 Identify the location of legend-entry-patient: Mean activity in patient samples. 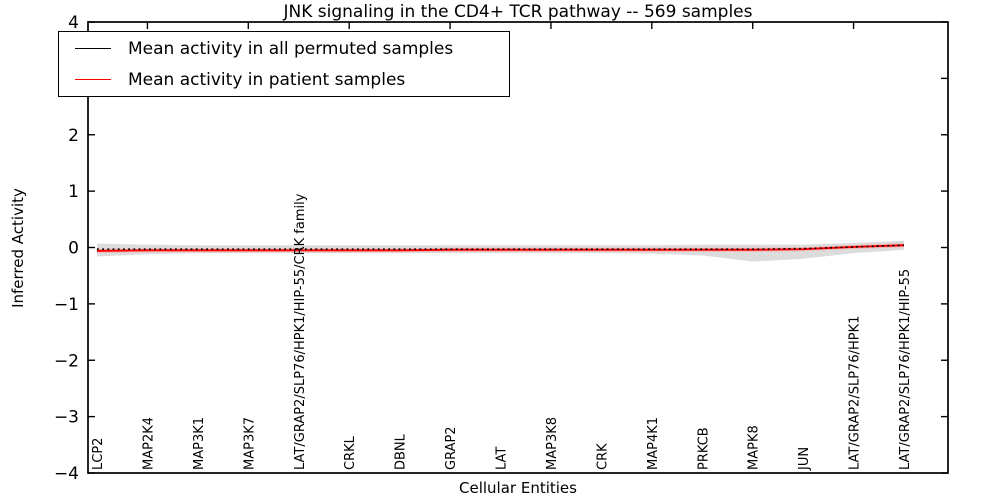
(284, 79).